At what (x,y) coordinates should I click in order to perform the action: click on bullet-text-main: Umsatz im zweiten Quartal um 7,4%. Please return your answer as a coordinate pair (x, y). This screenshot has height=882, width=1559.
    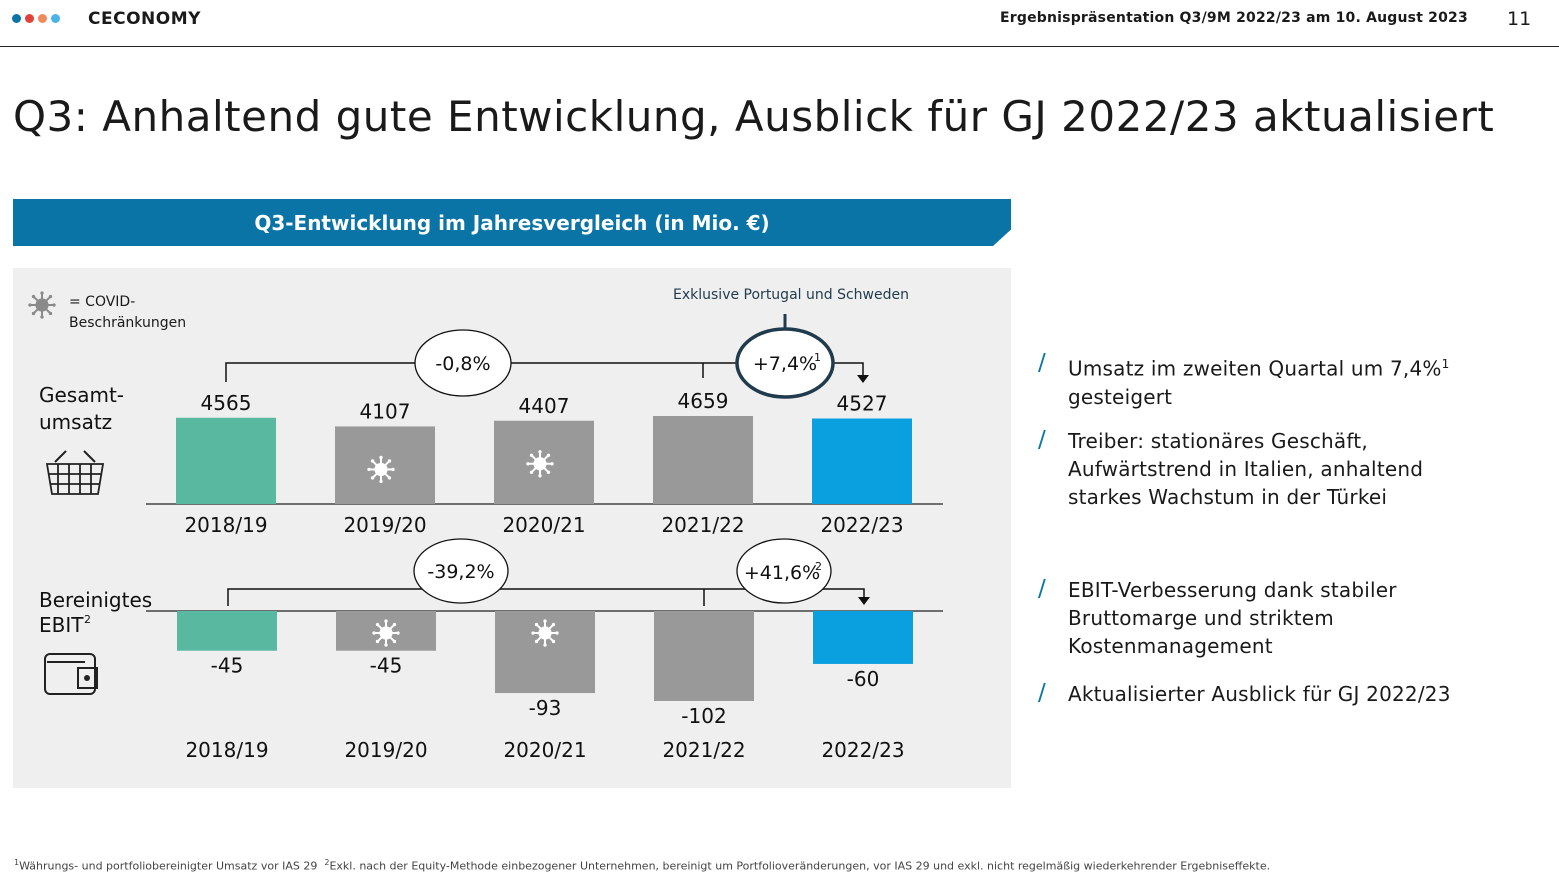
    Looking at the image, I should click on (1255, 368).